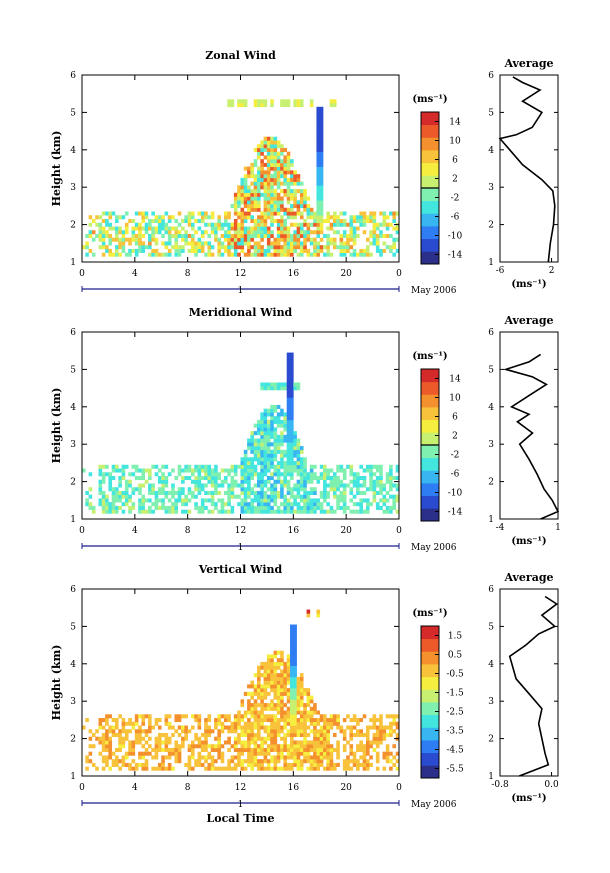  I want to click on colorbar-tick-label: -6, so click(455, 218).